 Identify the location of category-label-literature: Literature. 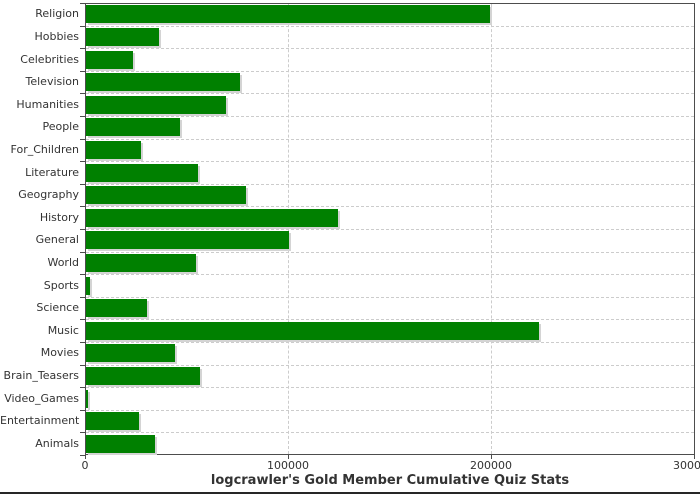
(52, 172).